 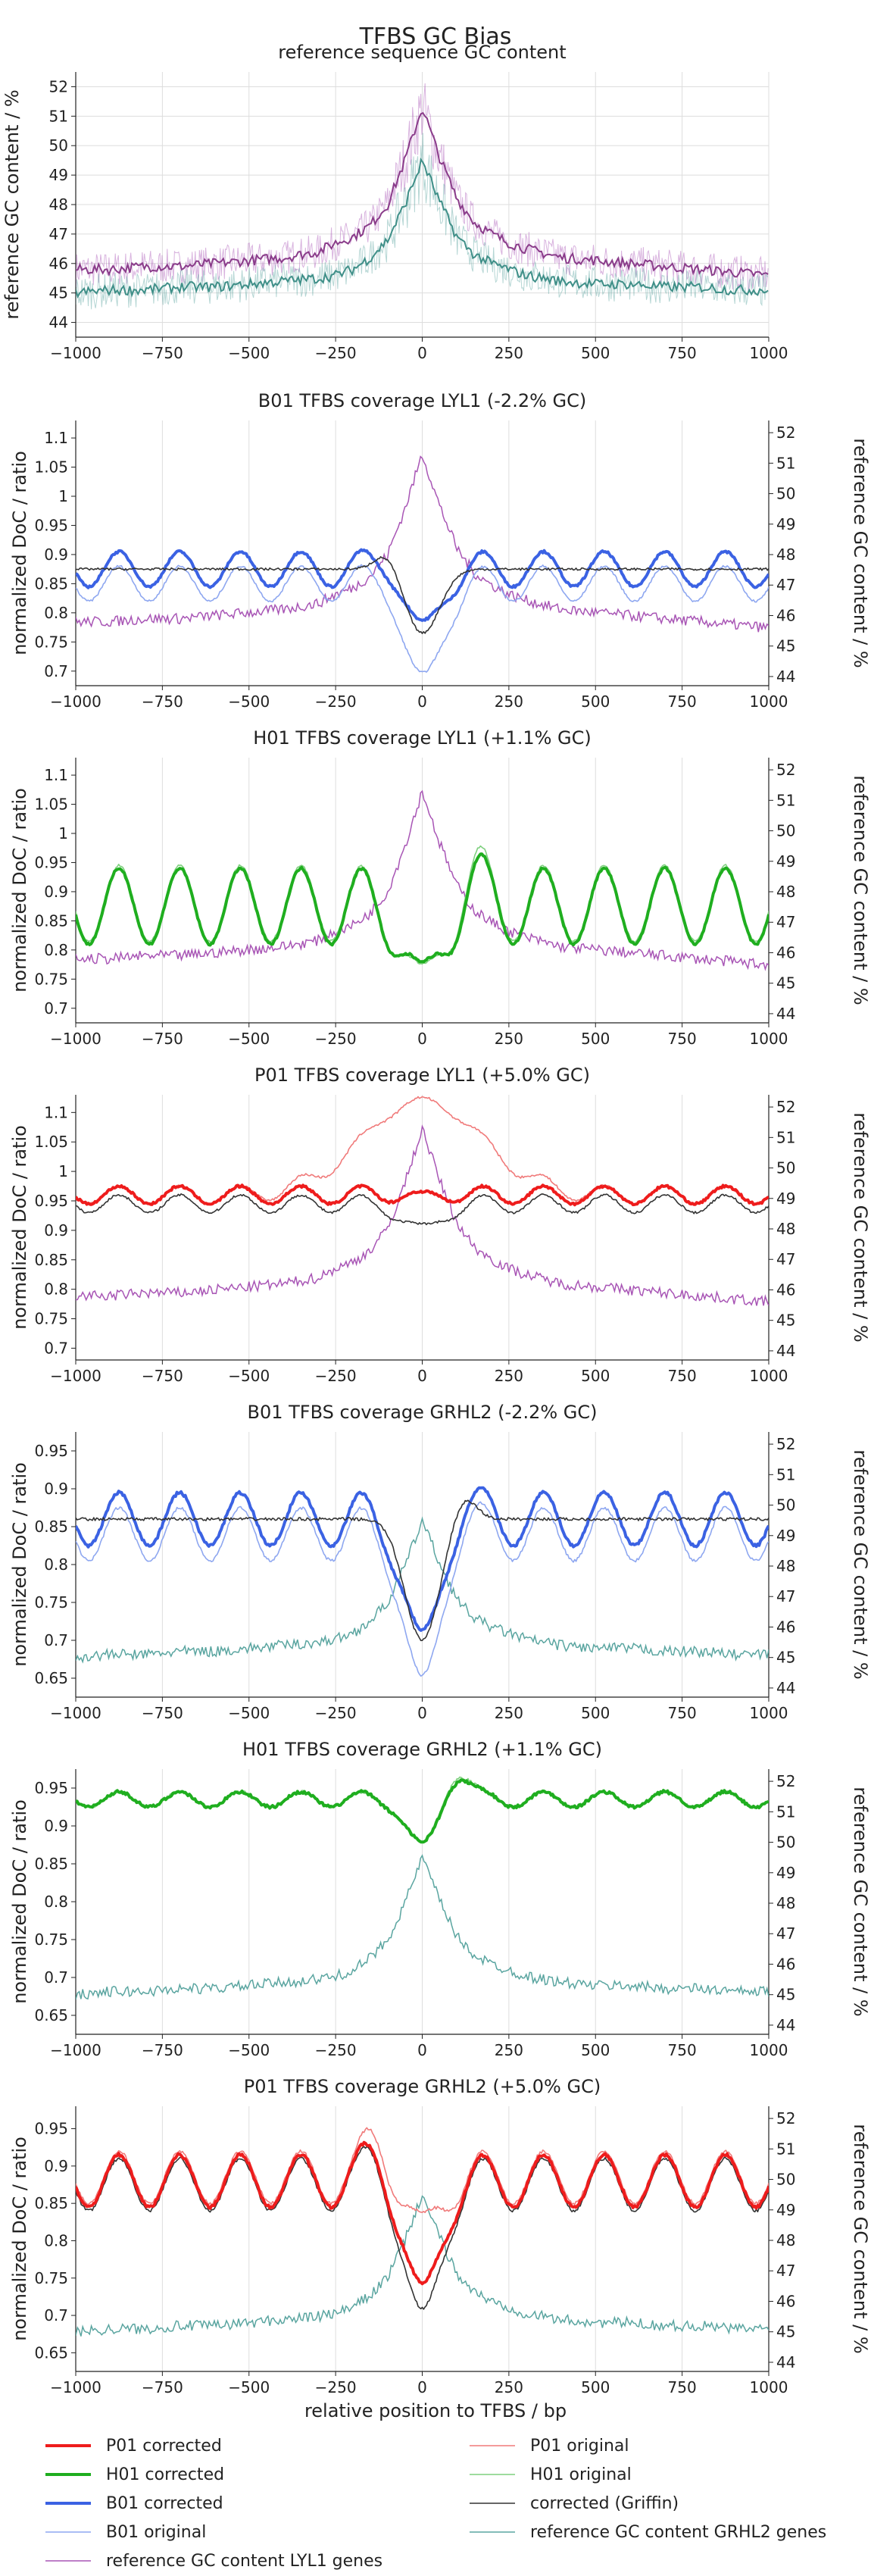 What do you see at coordinates (56, 2166) in the screenshot?
I see `y-tick-label: 0.9` at bounding box center [56, 2166].